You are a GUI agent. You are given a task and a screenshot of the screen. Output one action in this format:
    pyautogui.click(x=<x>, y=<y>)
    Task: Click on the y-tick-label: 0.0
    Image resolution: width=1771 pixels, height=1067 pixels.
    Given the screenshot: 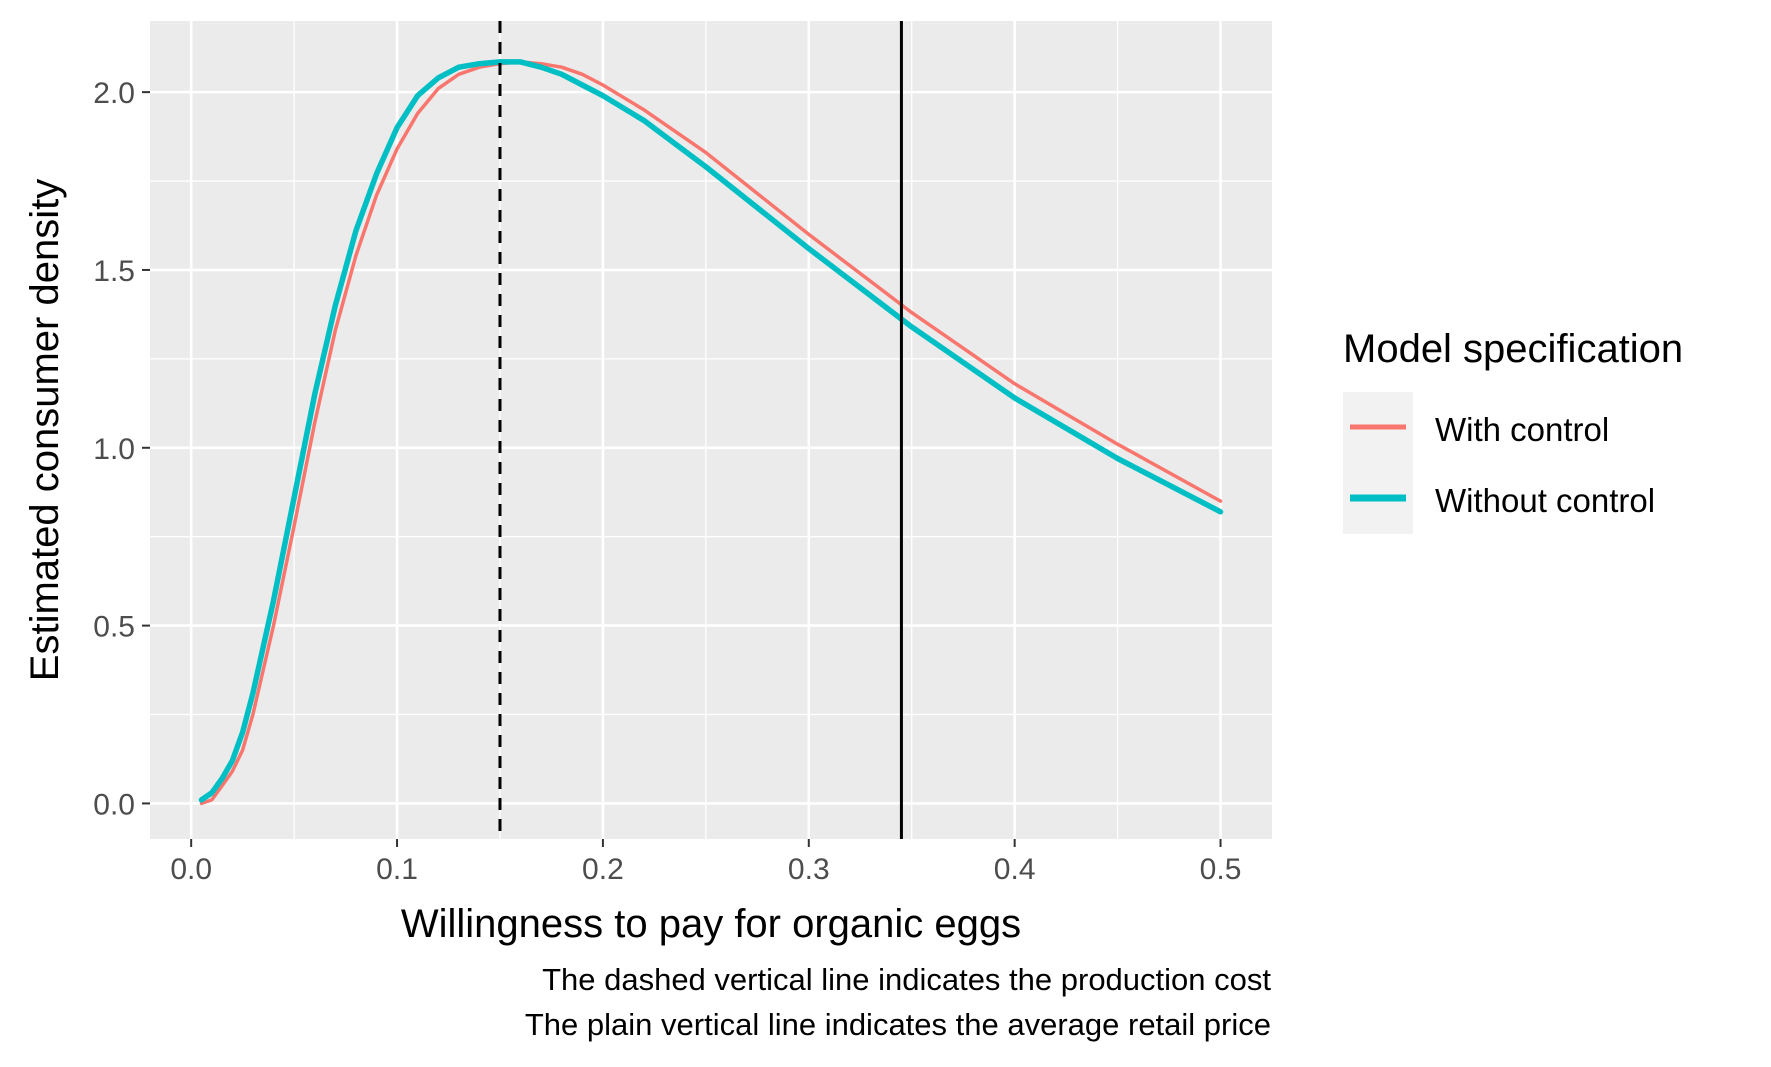 What is the action you would take?
    pyautogui.click(x=114, y=804)
    